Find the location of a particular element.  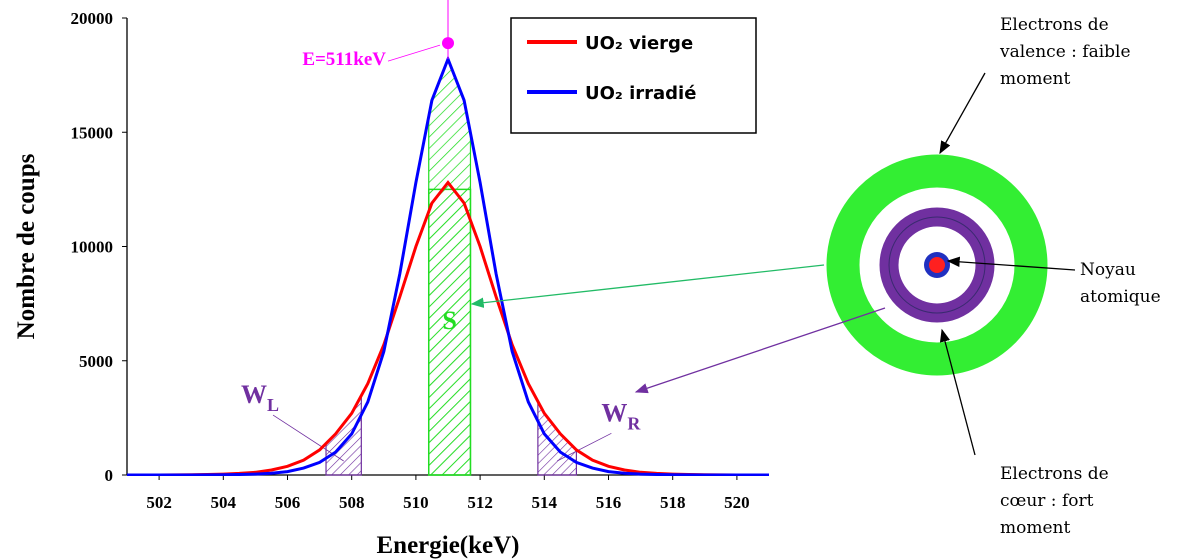

x-axis-title: Energie(keV) is located at coordinates (447, 545).